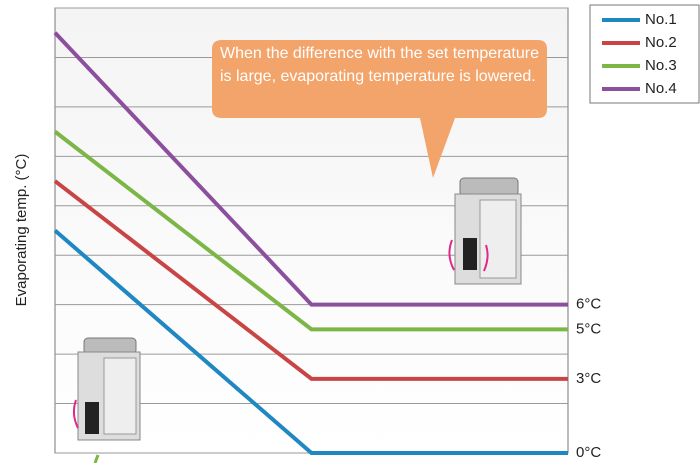  I want to click on value-label: 3°C, so click(588, 378).